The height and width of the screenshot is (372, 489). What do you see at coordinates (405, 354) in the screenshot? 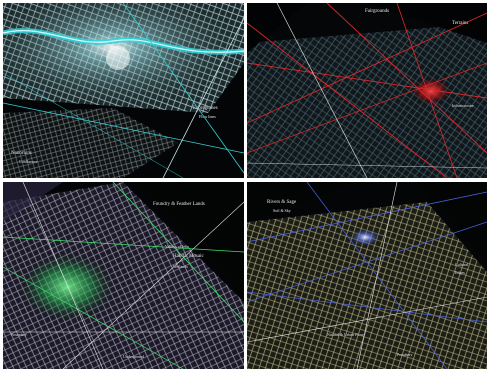
I see `map-label: Periphery` at bounding box center [405, 354].